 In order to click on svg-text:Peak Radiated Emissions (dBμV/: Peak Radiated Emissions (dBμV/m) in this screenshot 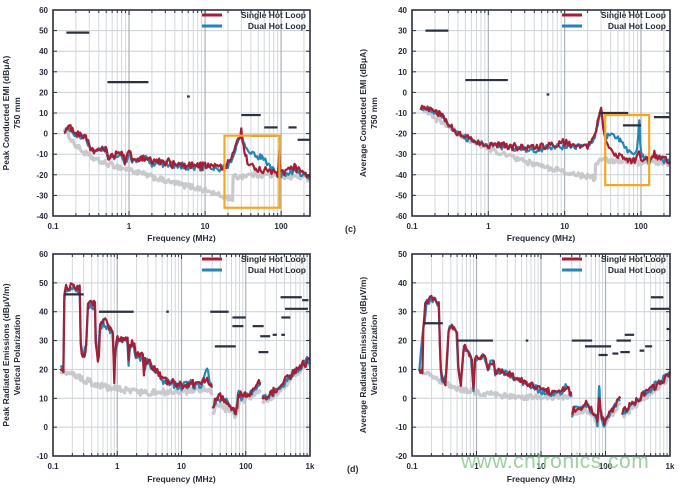, I will do `click(6, 354)`.